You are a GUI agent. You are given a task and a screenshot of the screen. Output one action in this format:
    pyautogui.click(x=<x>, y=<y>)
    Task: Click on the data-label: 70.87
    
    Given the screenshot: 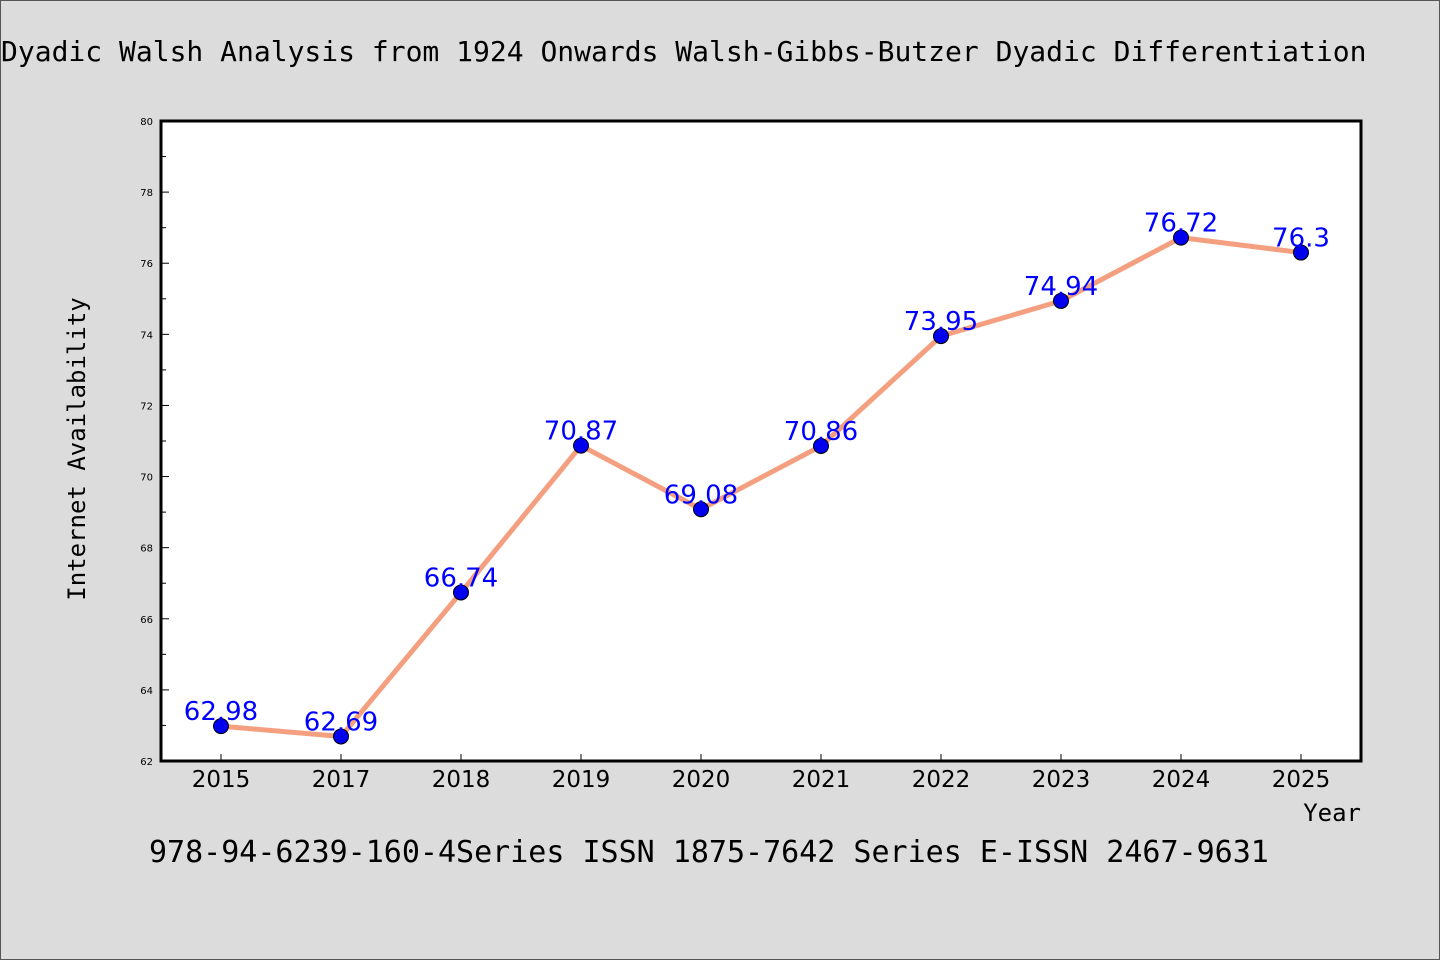 What is the action you would take?
    pyautogui.click(x=581, y=432)
    